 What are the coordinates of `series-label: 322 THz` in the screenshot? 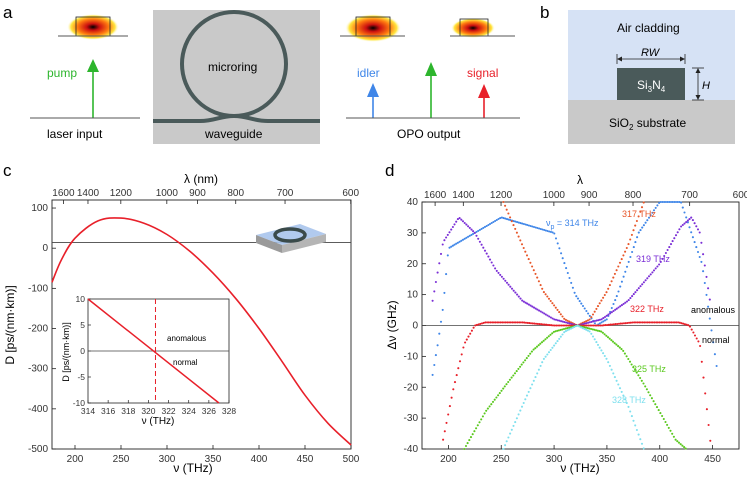 It's located at (647, 309).